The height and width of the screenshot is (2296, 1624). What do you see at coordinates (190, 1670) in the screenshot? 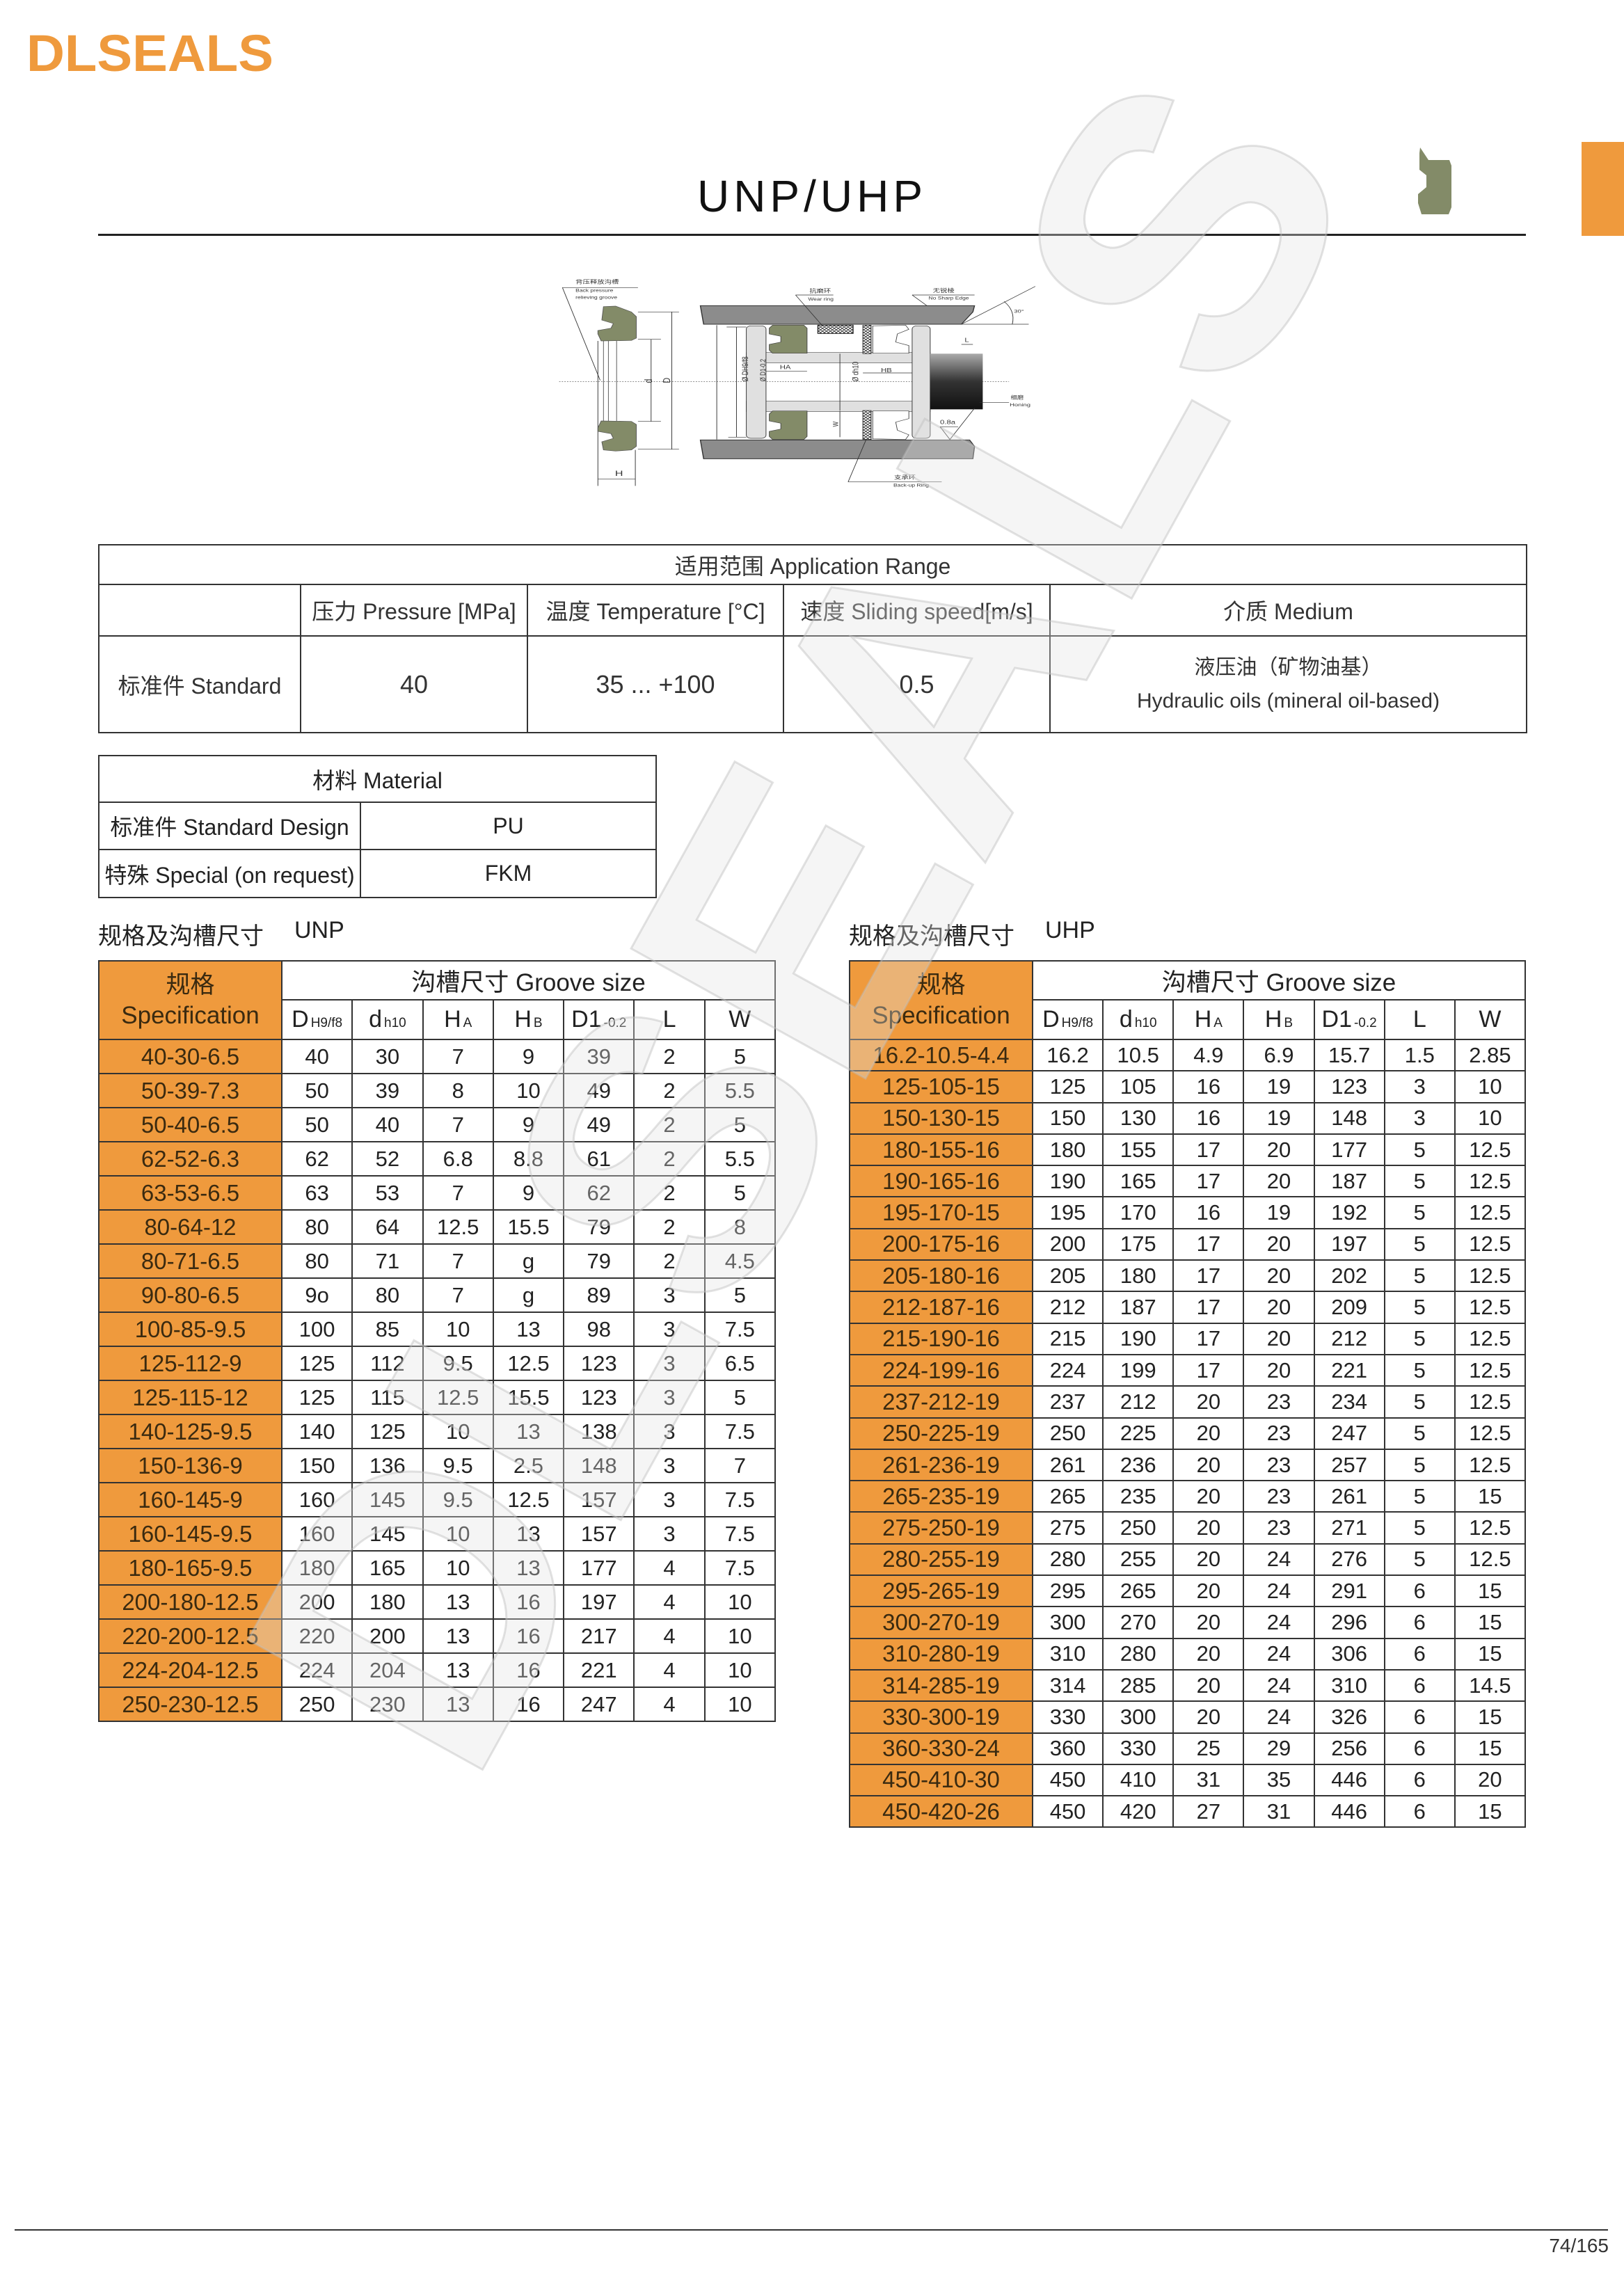
I see `spec-cell: 224-204-12.5` at bounding box center [190, 1670].